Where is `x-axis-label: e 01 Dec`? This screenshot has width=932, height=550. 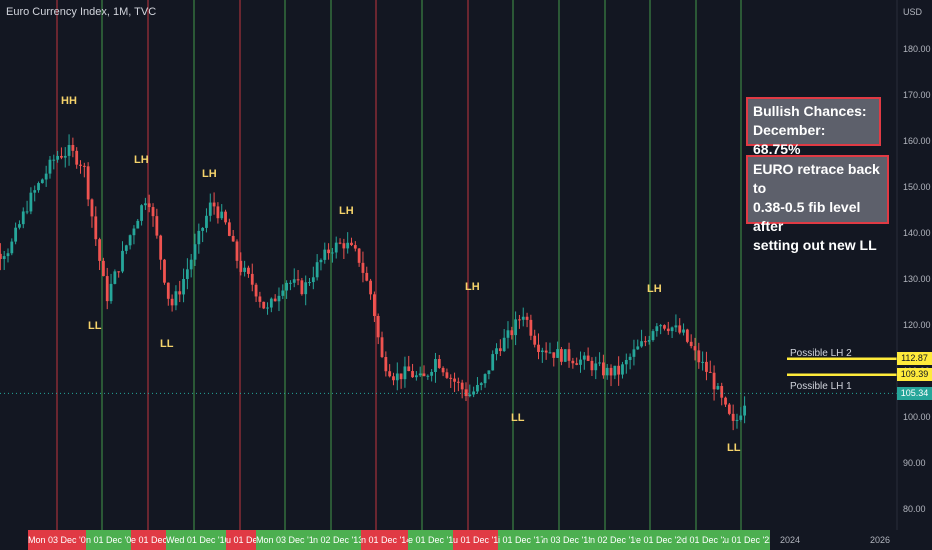
x-axis-label: e 01 Dec is located at coordinates (148, 540).